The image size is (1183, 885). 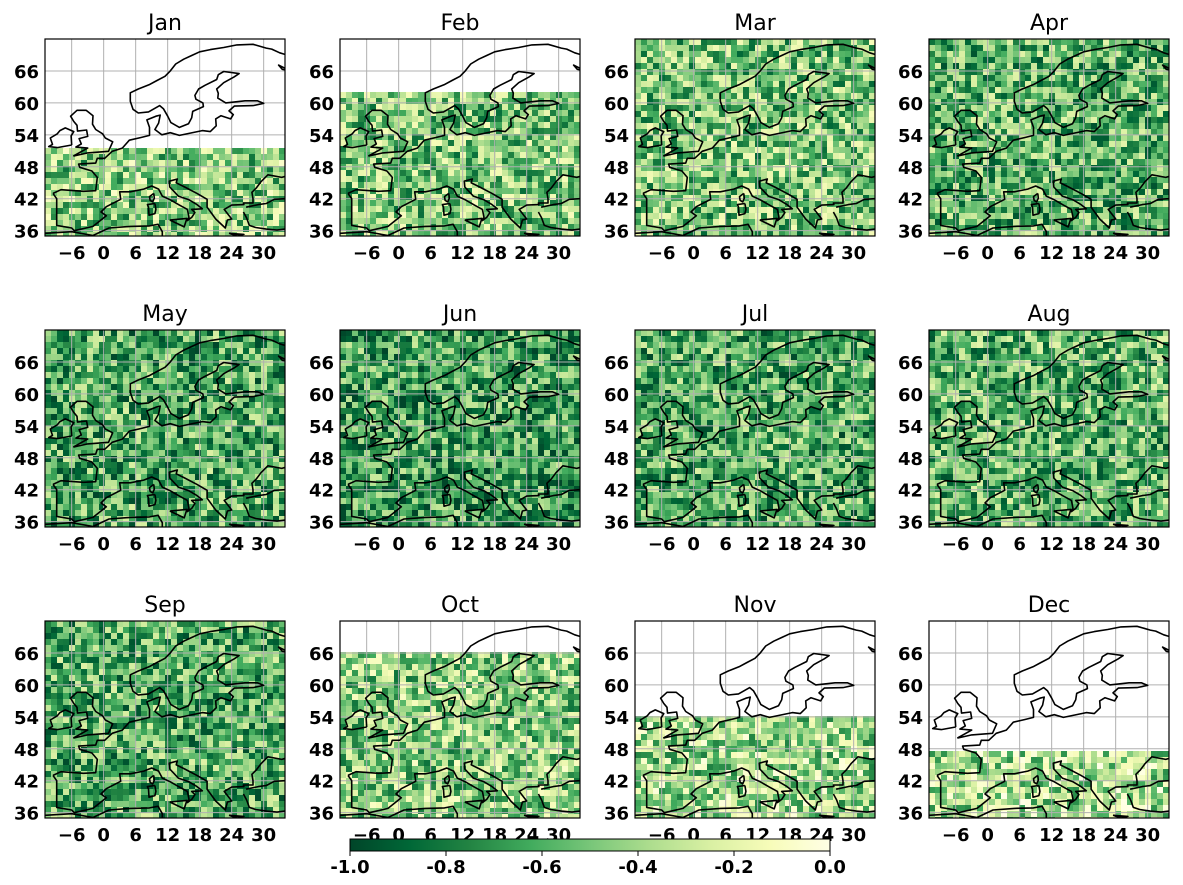 What do you see at coordinates (588, 864) in the screenshot?
I see `colorbar-ticks: -1.0 -0.8 -0.6 -0.4 -0.2 0.0` at bounding box center [588, 864].